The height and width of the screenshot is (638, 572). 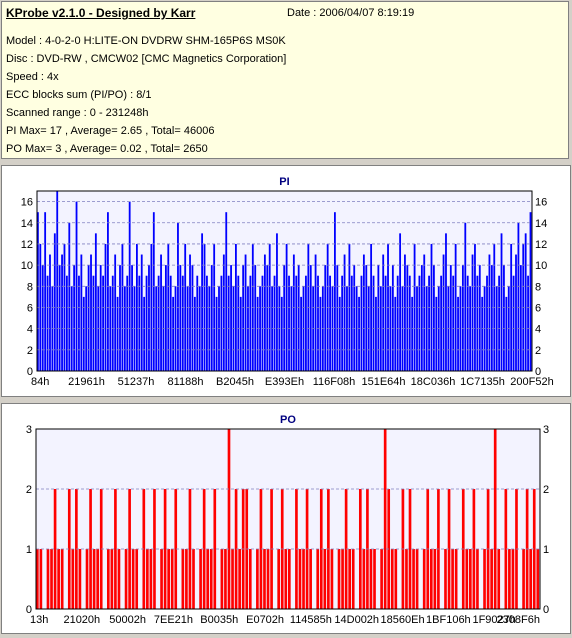 I want to click on pi-x-tick: 1C7135h, so click(x=482, y=382).